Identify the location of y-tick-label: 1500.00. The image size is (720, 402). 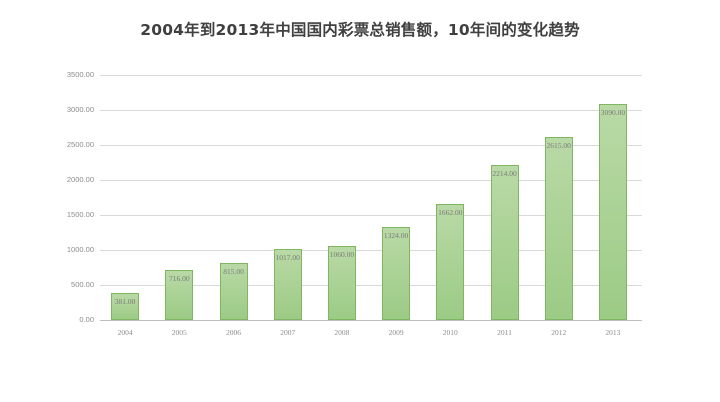
(80, 214).